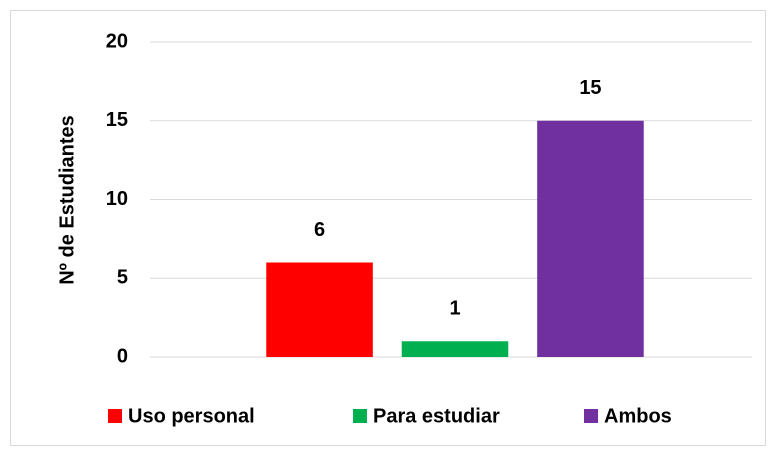 Image resolution: width=776 pixels, height=456 pixels. I want to click on legend-label: Para estudiar, so click(436, 416).